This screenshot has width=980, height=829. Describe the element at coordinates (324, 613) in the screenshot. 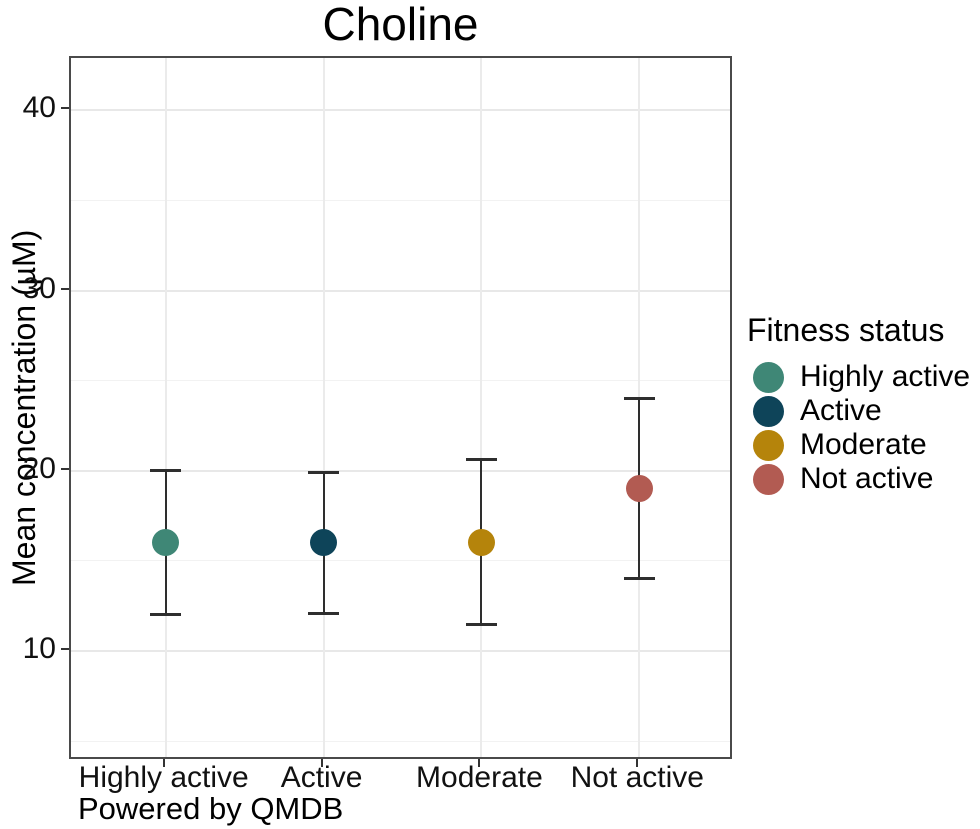

I see `error-bar-cap-lower-active` at that location.